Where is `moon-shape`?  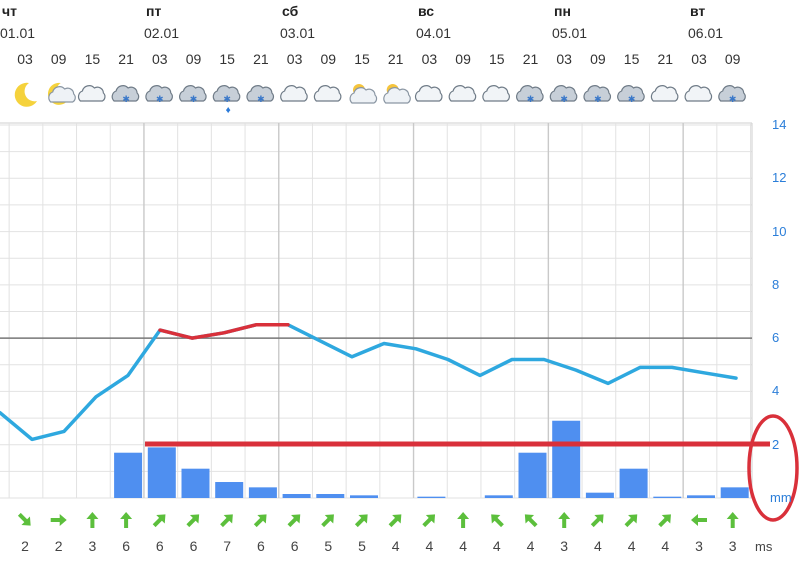
moon-shape is located at coordinates (26, 94).